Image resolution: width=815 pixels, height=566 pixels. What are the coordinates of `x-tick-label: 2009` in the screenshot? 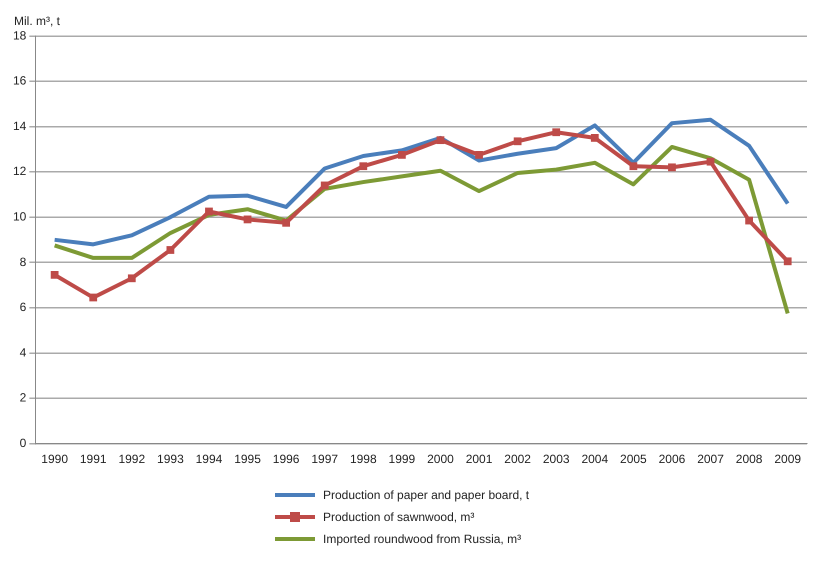 It's located at (788, 459).